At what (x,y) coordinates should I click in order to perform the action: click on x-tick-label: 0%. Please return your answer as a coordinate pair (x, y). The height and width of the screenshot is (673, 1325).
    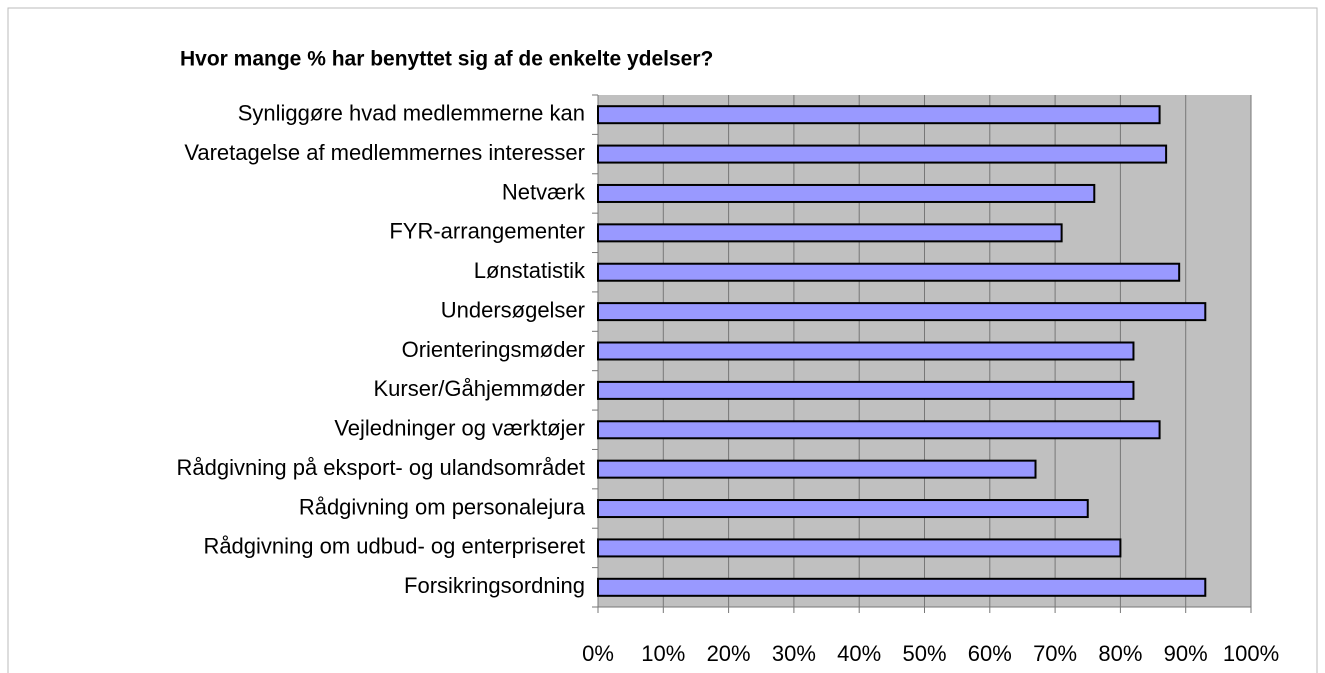
    Looking at the image, I should click on (598, 653).